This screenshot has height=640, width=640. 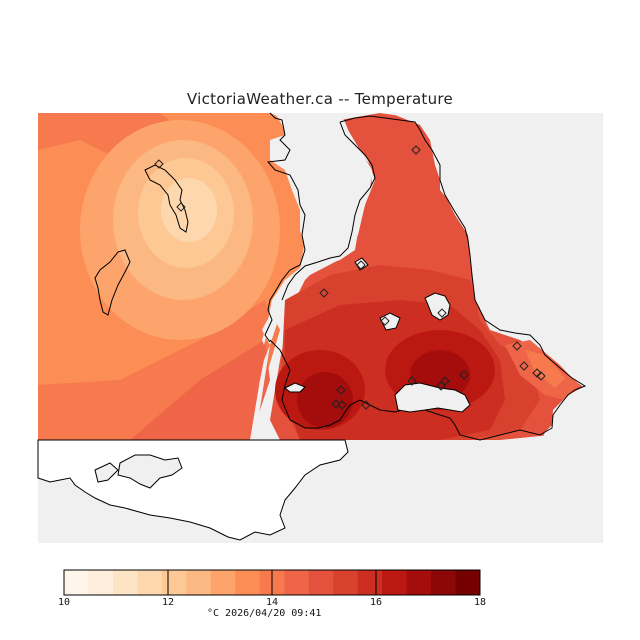 I want to click on field-east-tip2, so click(x=545, y=369).